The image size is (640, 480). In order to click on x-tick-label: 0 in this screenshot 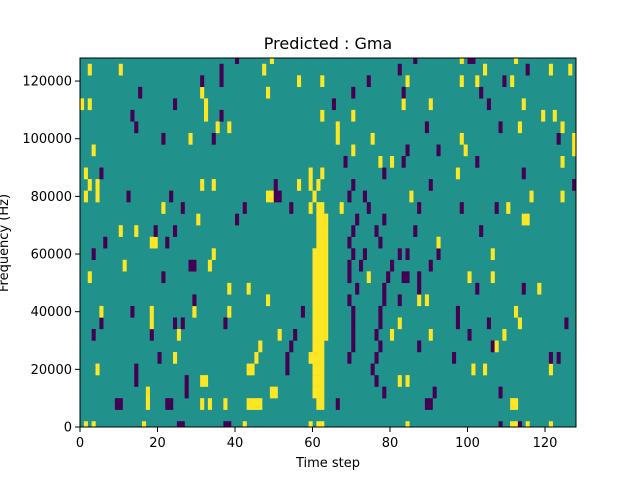, I will do `click(80, 443)`.